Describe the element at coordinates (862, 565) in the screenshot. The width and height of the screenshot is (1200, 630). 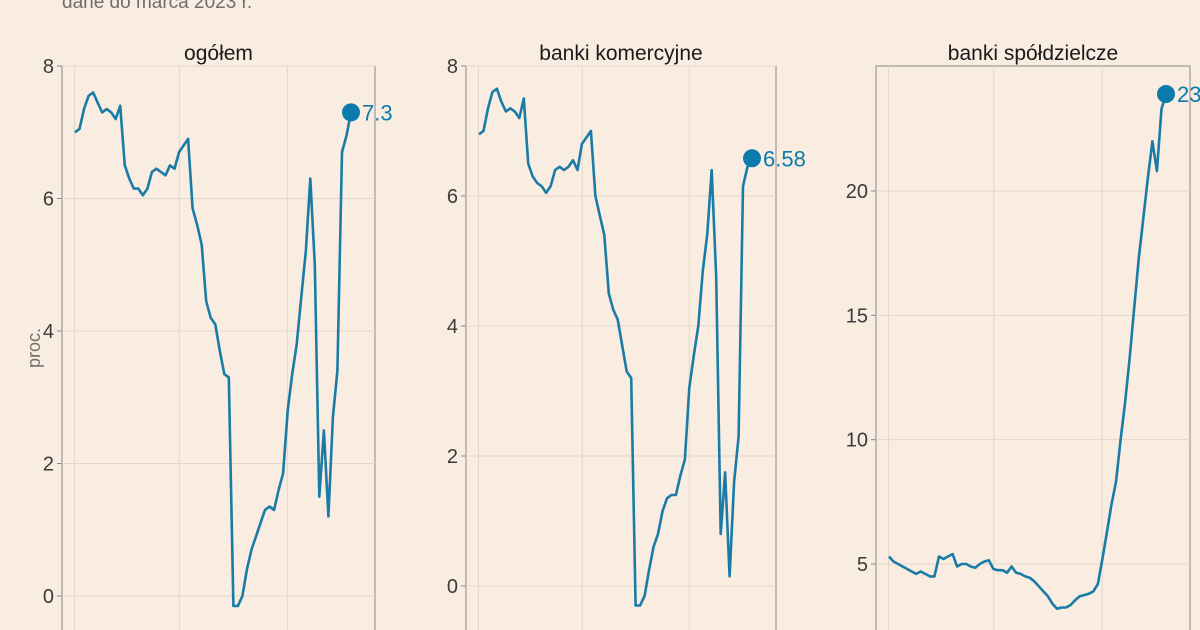
I see `y-tick-label: 5` at that location.